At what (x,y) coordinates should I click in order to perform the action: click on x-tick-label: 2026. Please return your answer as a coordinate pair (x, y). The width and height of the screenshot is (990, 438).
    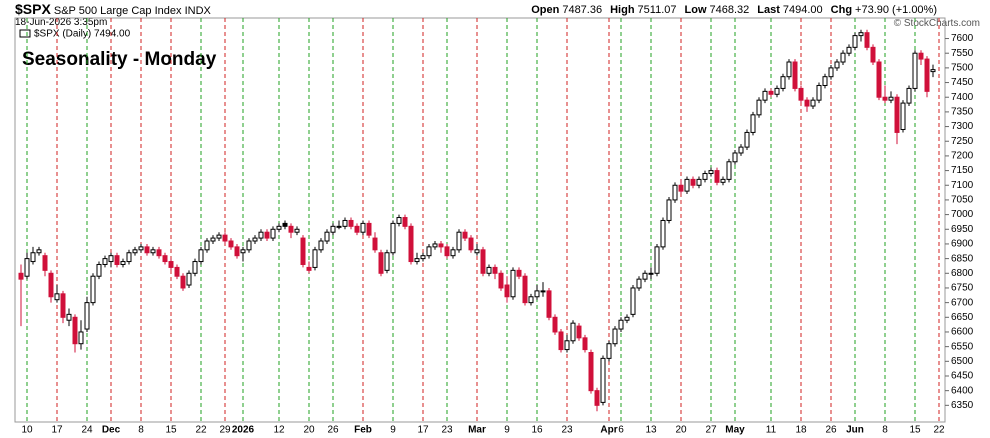
    Looking at the image, I should click on (243, 430).